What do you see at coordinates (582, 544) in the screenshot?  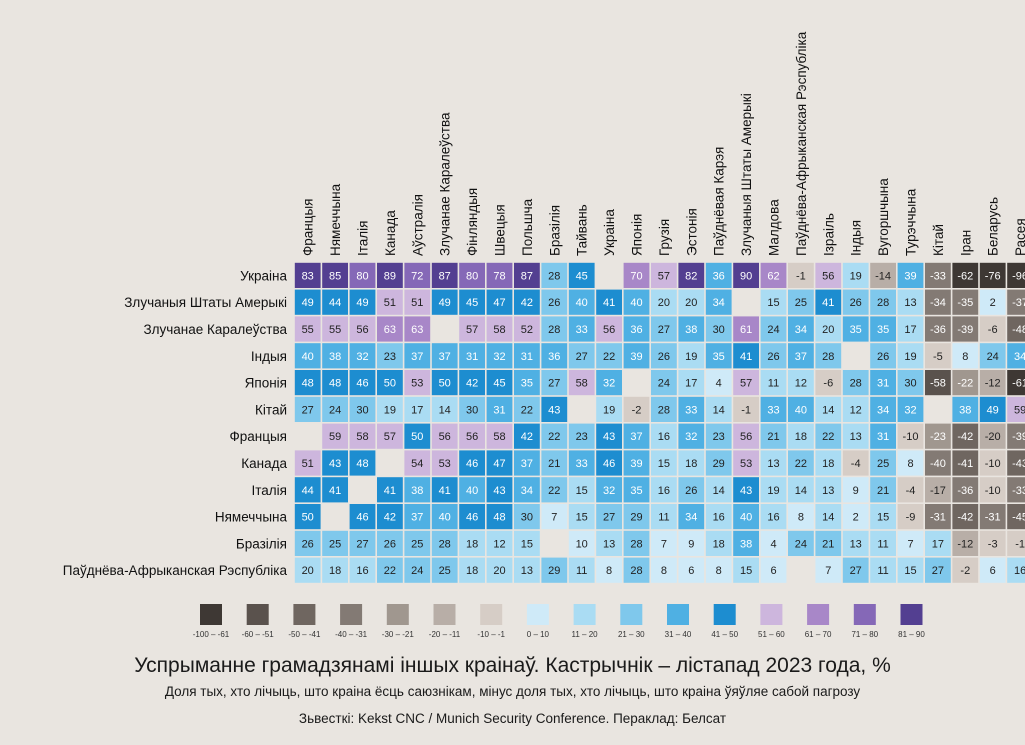 I see `cell-value: 10` at bounding box center [582, 544].